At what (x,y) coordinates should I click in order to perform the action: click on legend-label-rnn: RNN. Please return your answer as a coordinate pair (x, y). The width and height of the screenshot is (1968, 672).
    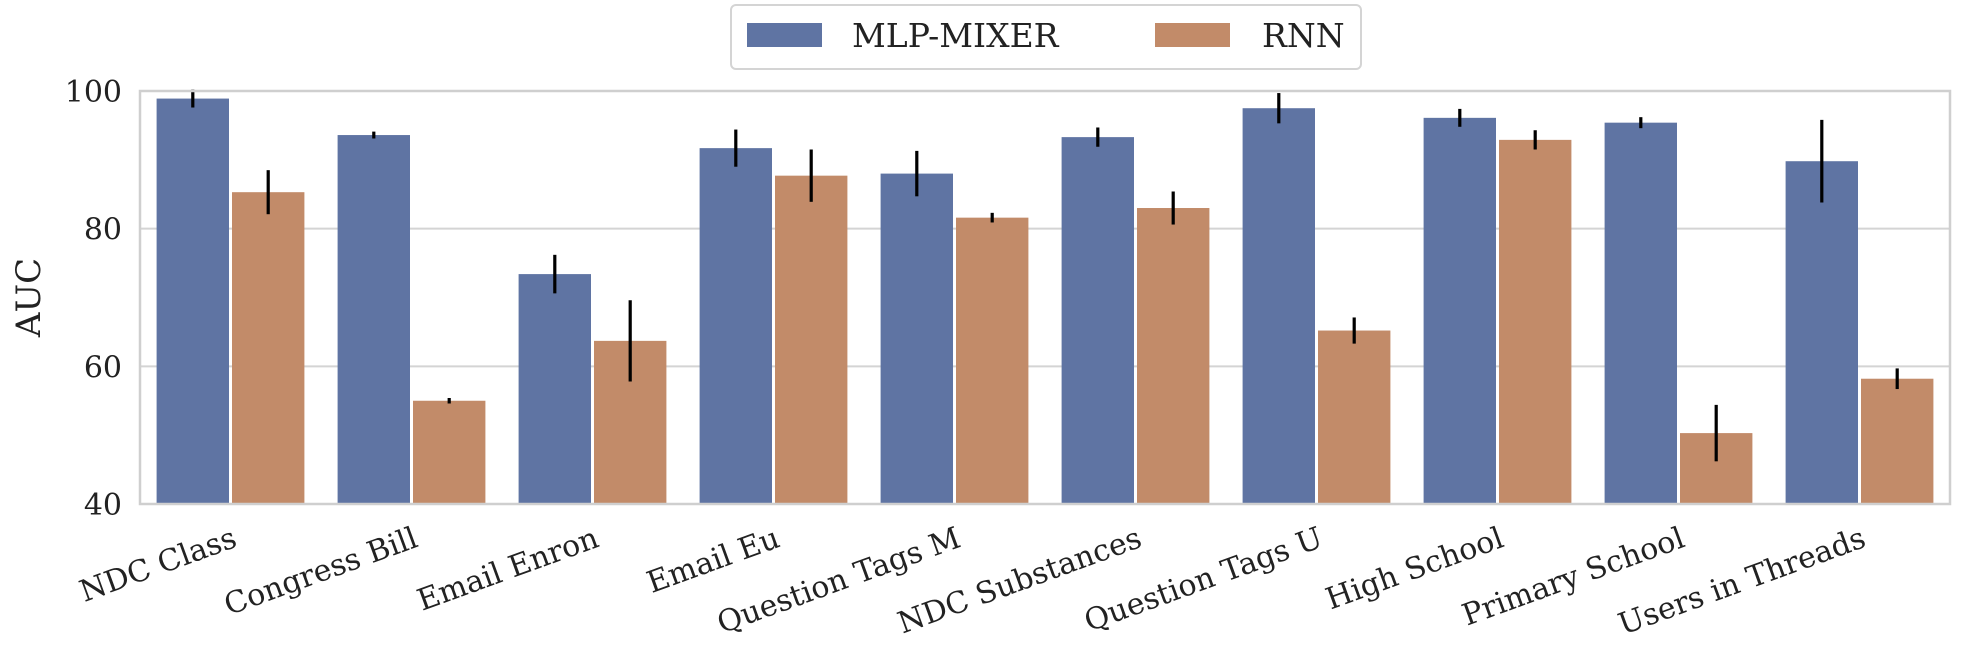
    Looking at the image, I should click on (1303, 35).